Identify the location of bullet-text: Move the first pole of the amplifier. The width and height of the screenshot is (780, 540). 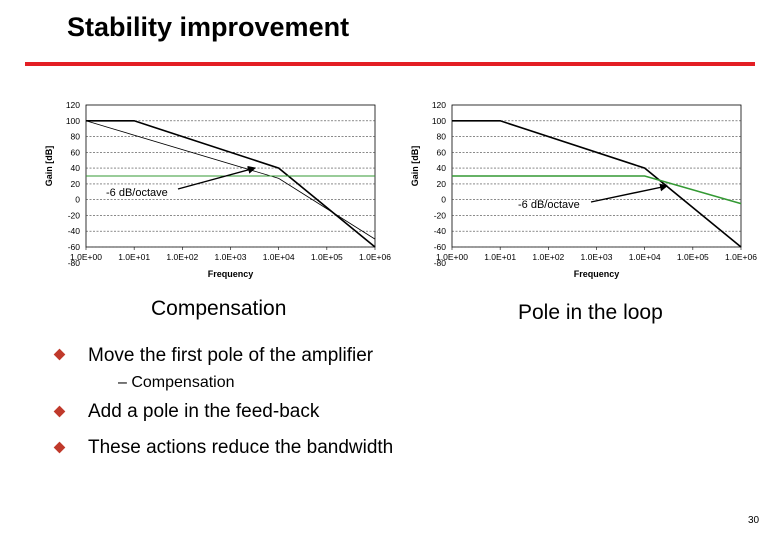
(231, 355).